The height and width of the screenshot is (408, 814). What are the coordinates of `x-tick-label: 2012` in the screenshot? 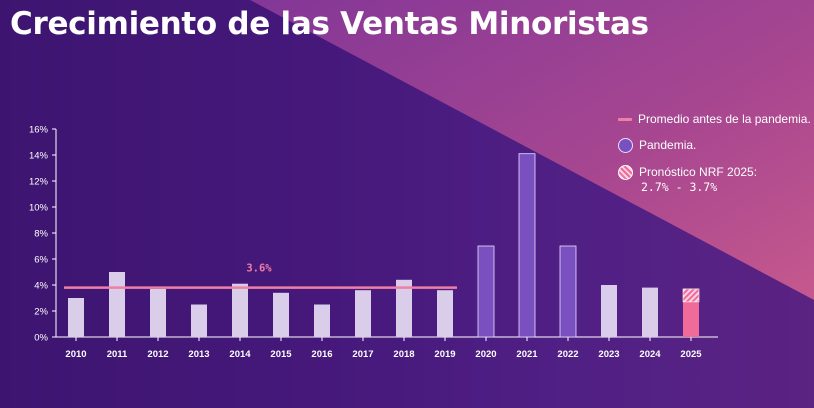 It's located at (157, 354).